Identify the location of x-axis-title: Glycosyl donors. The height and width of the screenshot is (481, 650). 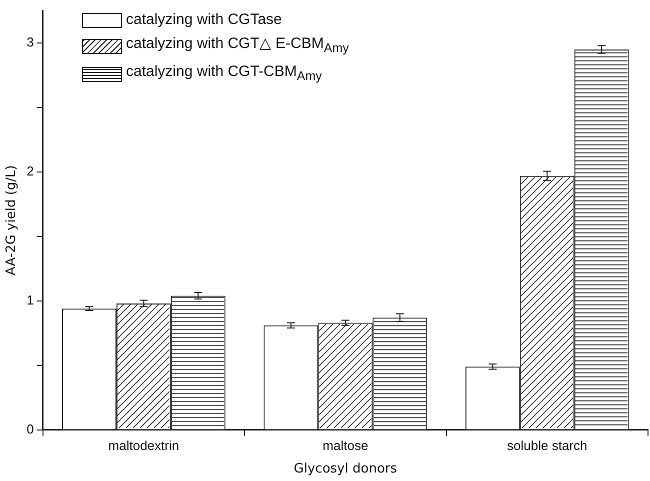
(346, 469).